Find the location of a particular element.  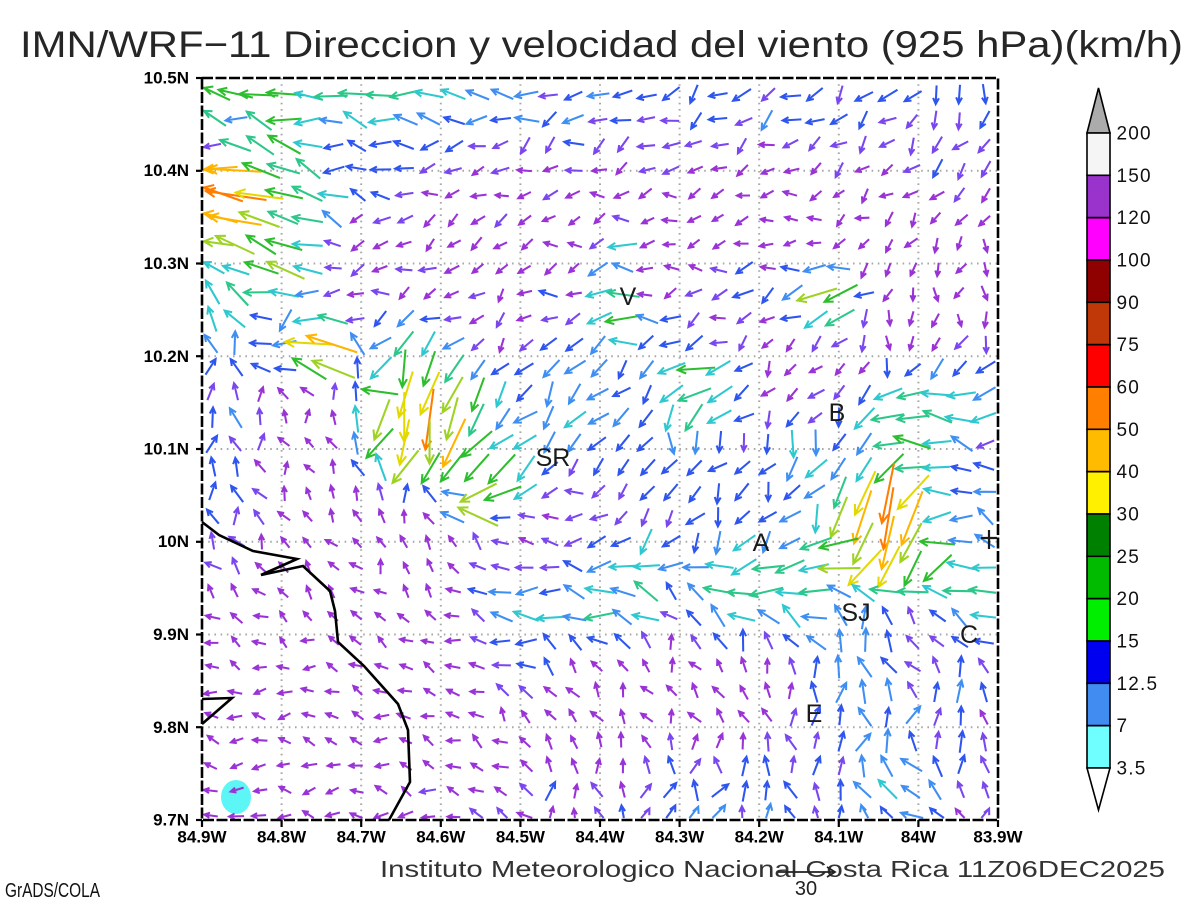

svg-text: 84.8W is located at coordinates (282, 837).